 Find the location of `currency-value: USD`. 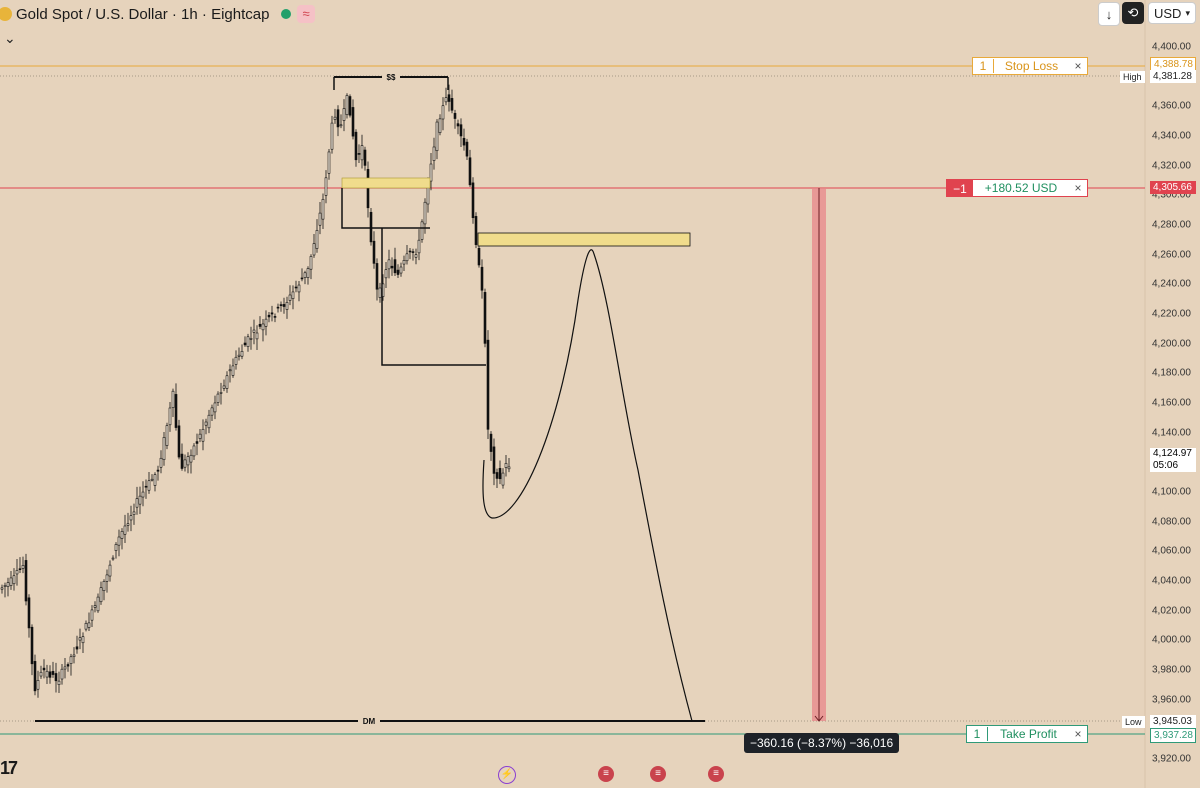

currency-value: USD is located at coordinates (1168, 13).